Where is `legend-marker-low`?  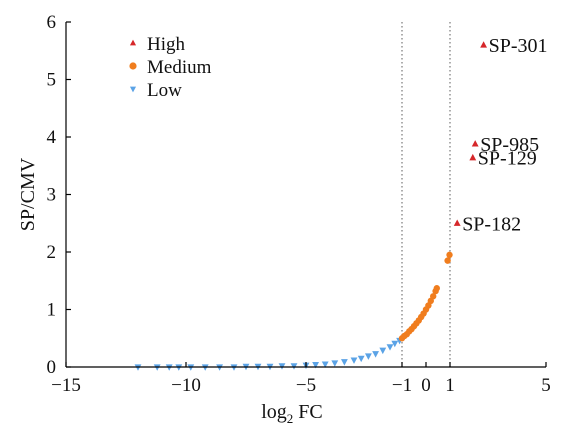 legend-marker-low is located at coordinates (133, 89).